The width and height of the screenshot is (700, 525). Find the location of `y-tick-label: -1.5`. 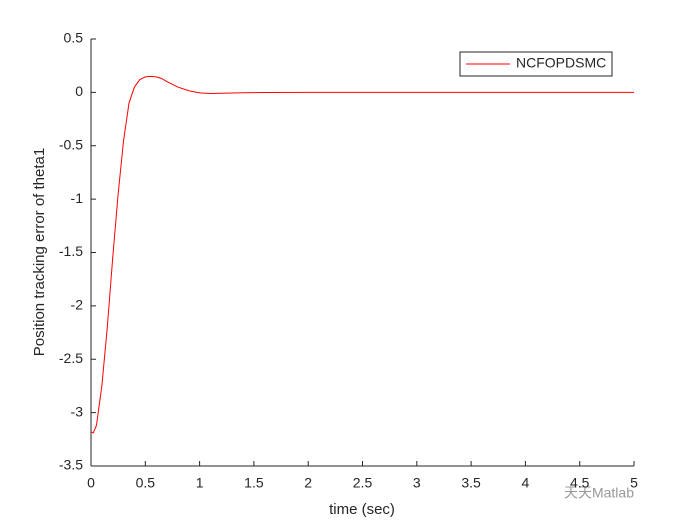

y-tick-label: -1.5 is located at coordinates (71, 251).